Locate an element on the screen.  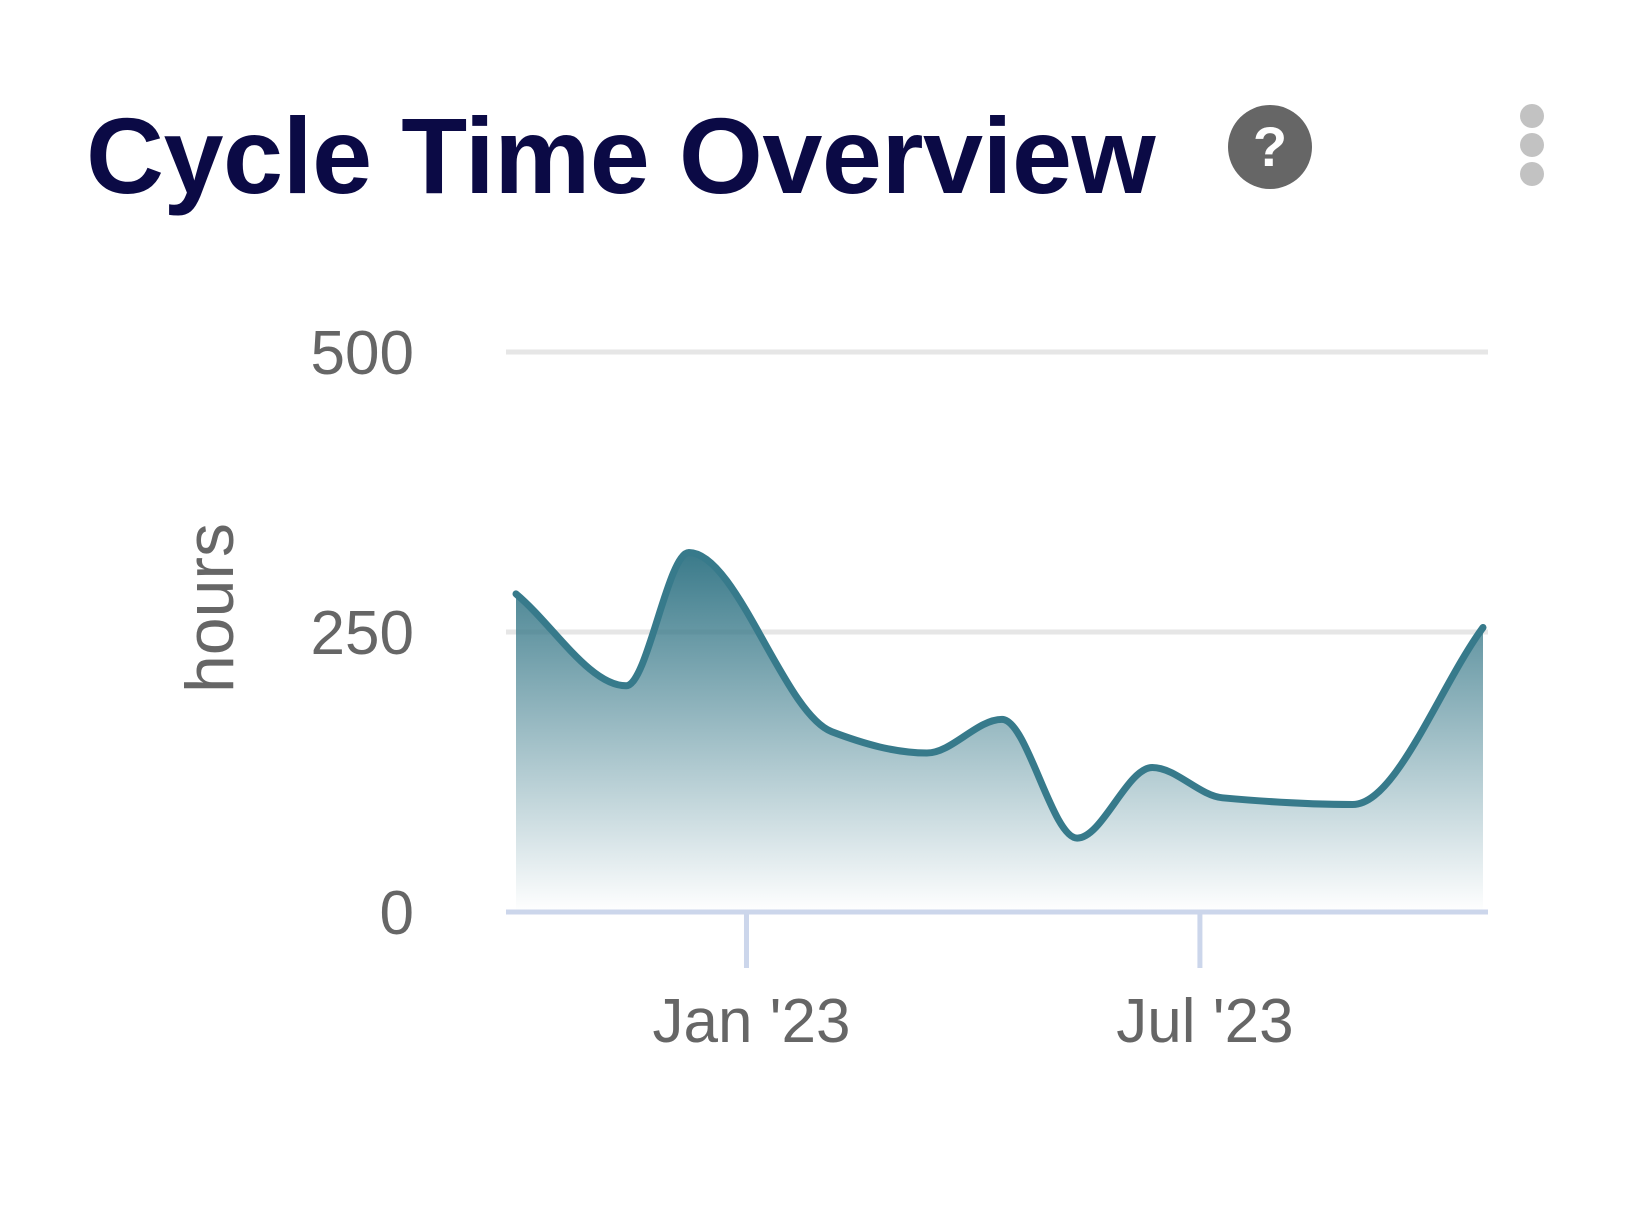
y-tick-label: 500 is located at coordinates (362, 353).